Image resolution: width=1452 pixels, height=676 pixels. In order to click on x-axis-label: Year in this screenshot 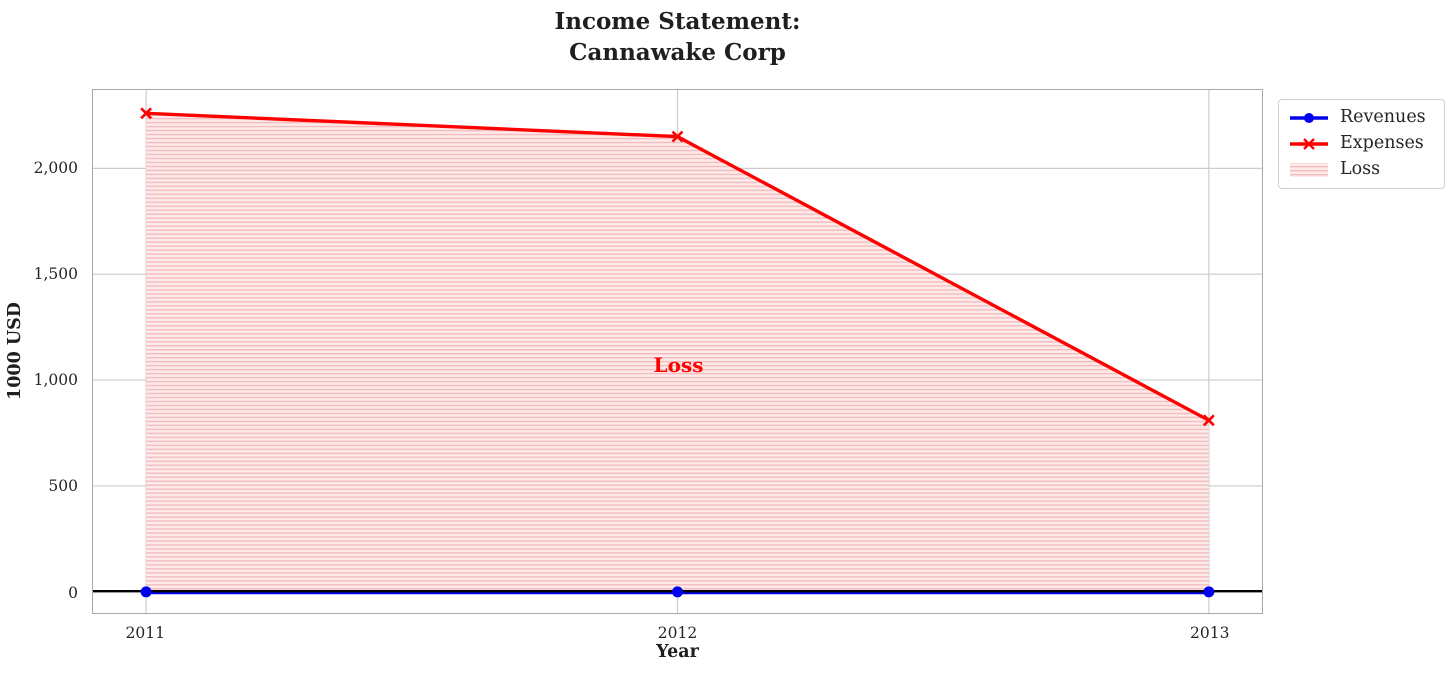, I will do `click(677, 652)`.